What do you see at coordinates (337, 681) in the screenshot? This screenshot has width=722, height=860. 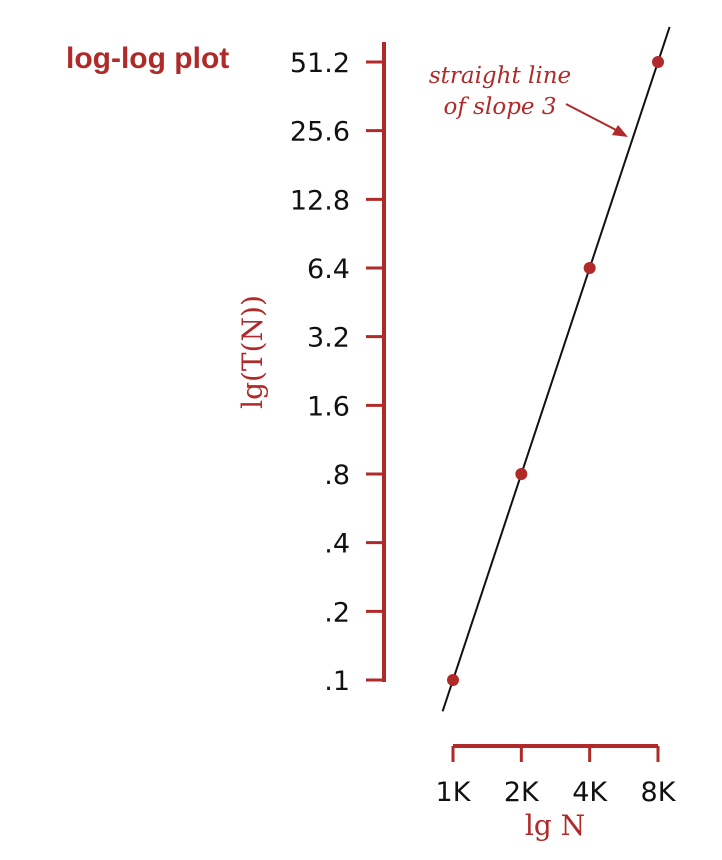 I see `y-tick-label: .1` at bounding box center [337, 681].